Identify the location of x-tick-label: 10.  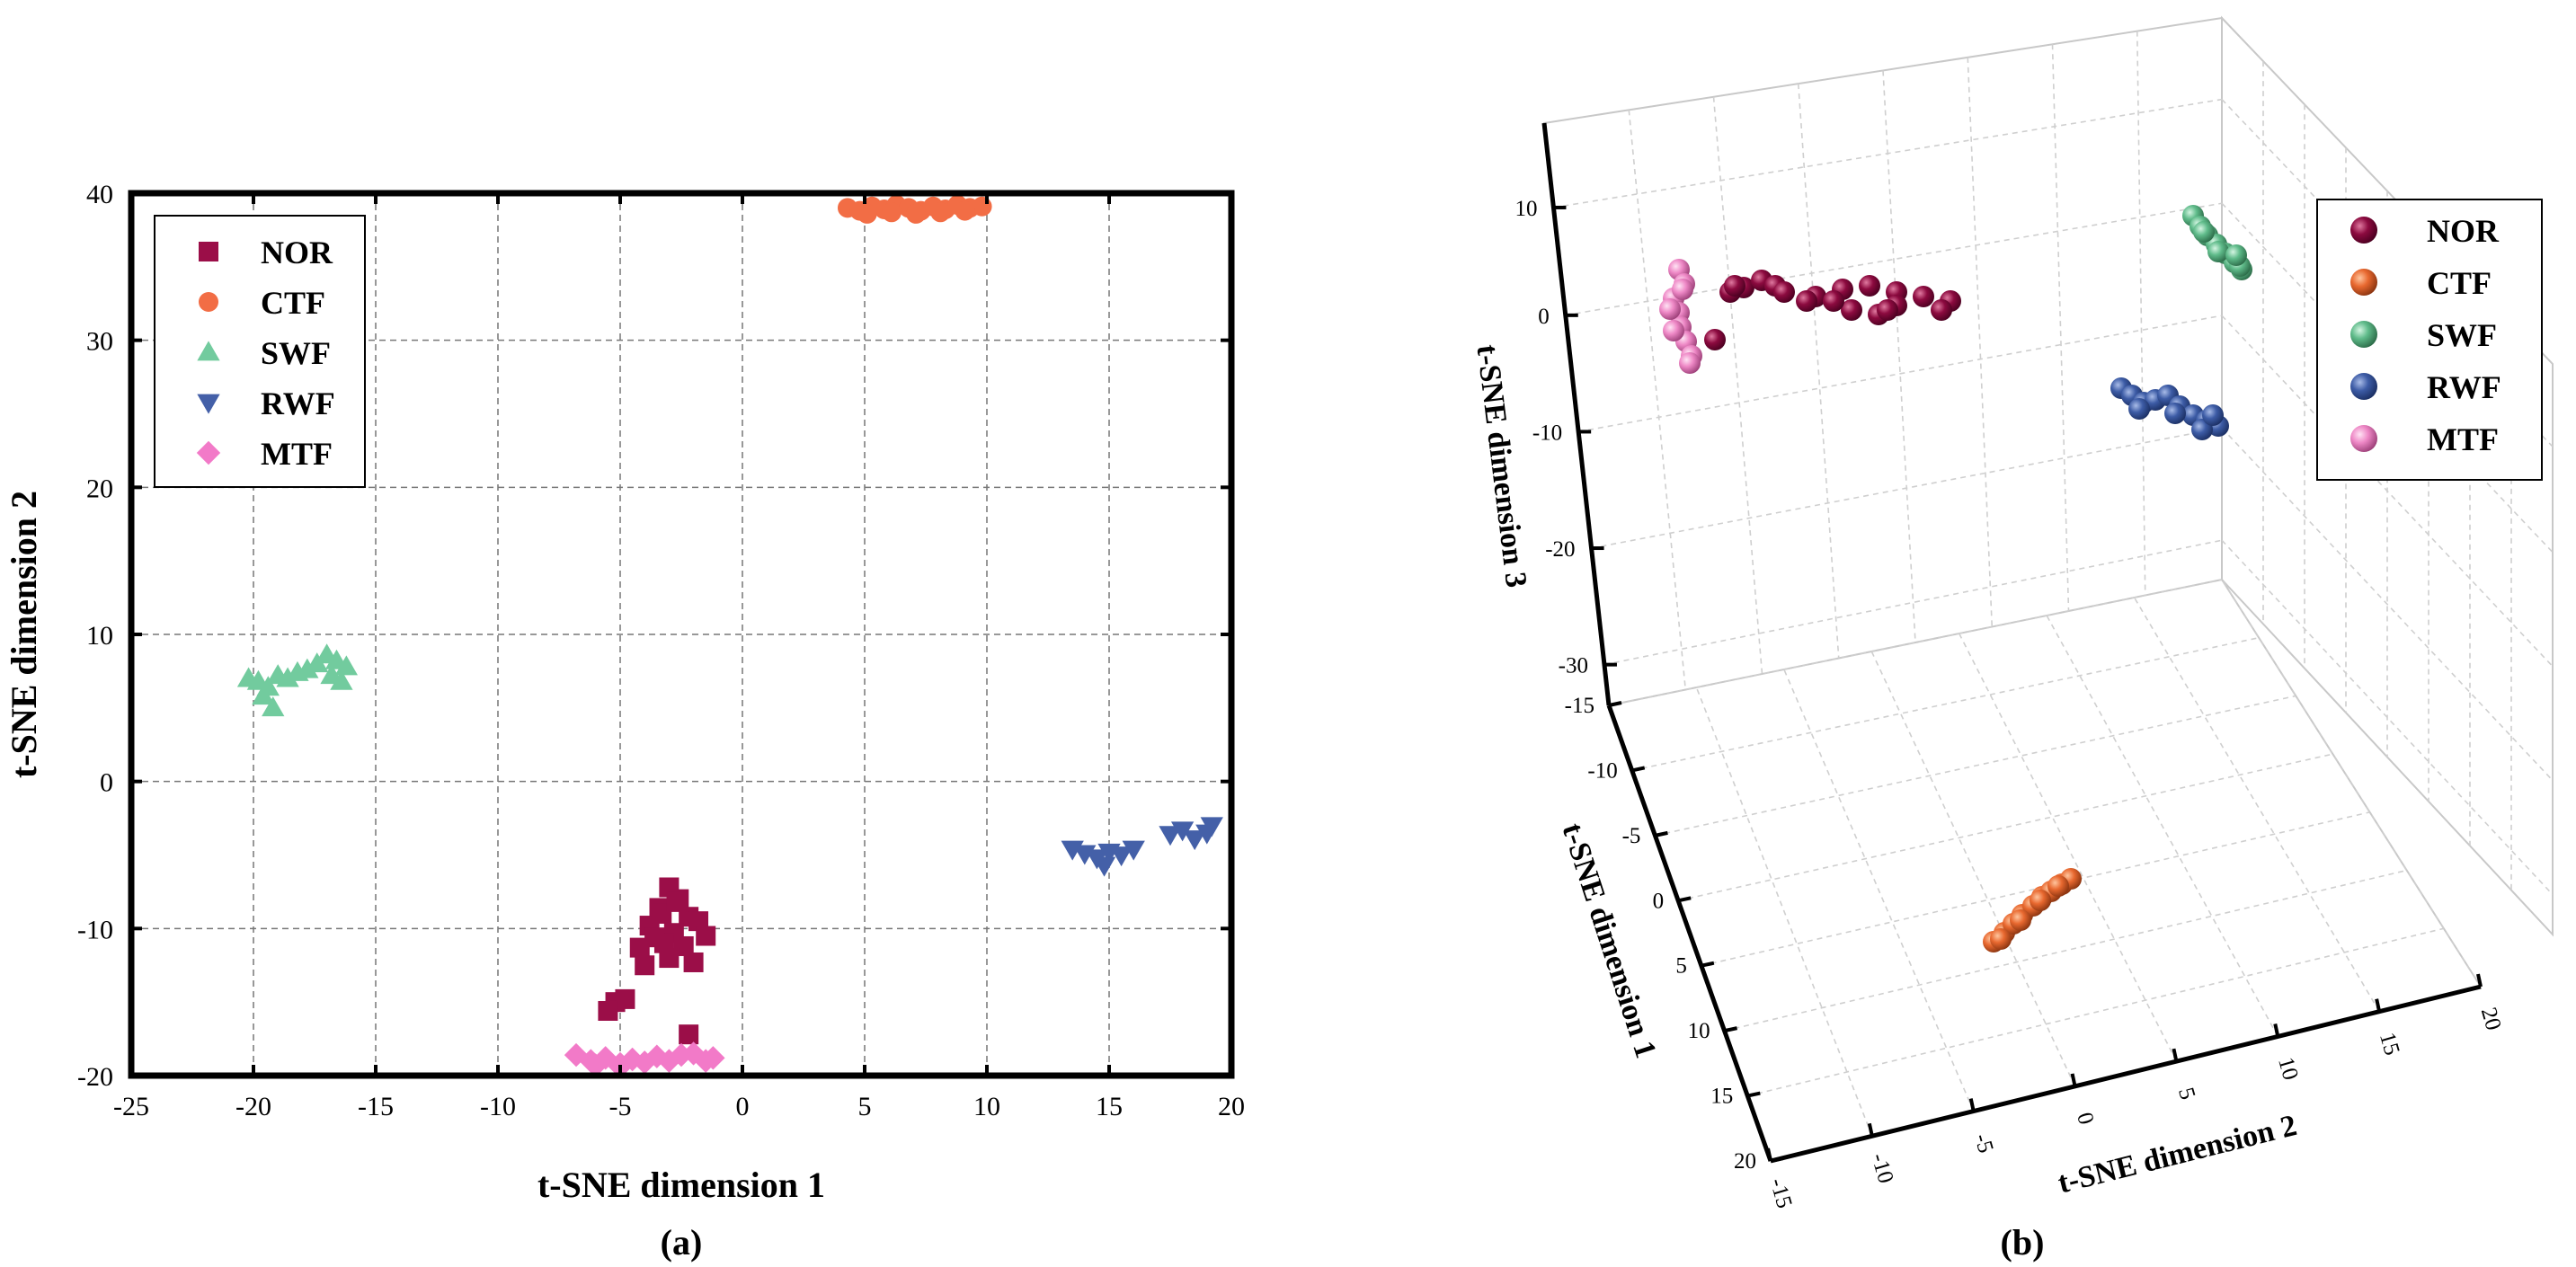
(987, 1106).